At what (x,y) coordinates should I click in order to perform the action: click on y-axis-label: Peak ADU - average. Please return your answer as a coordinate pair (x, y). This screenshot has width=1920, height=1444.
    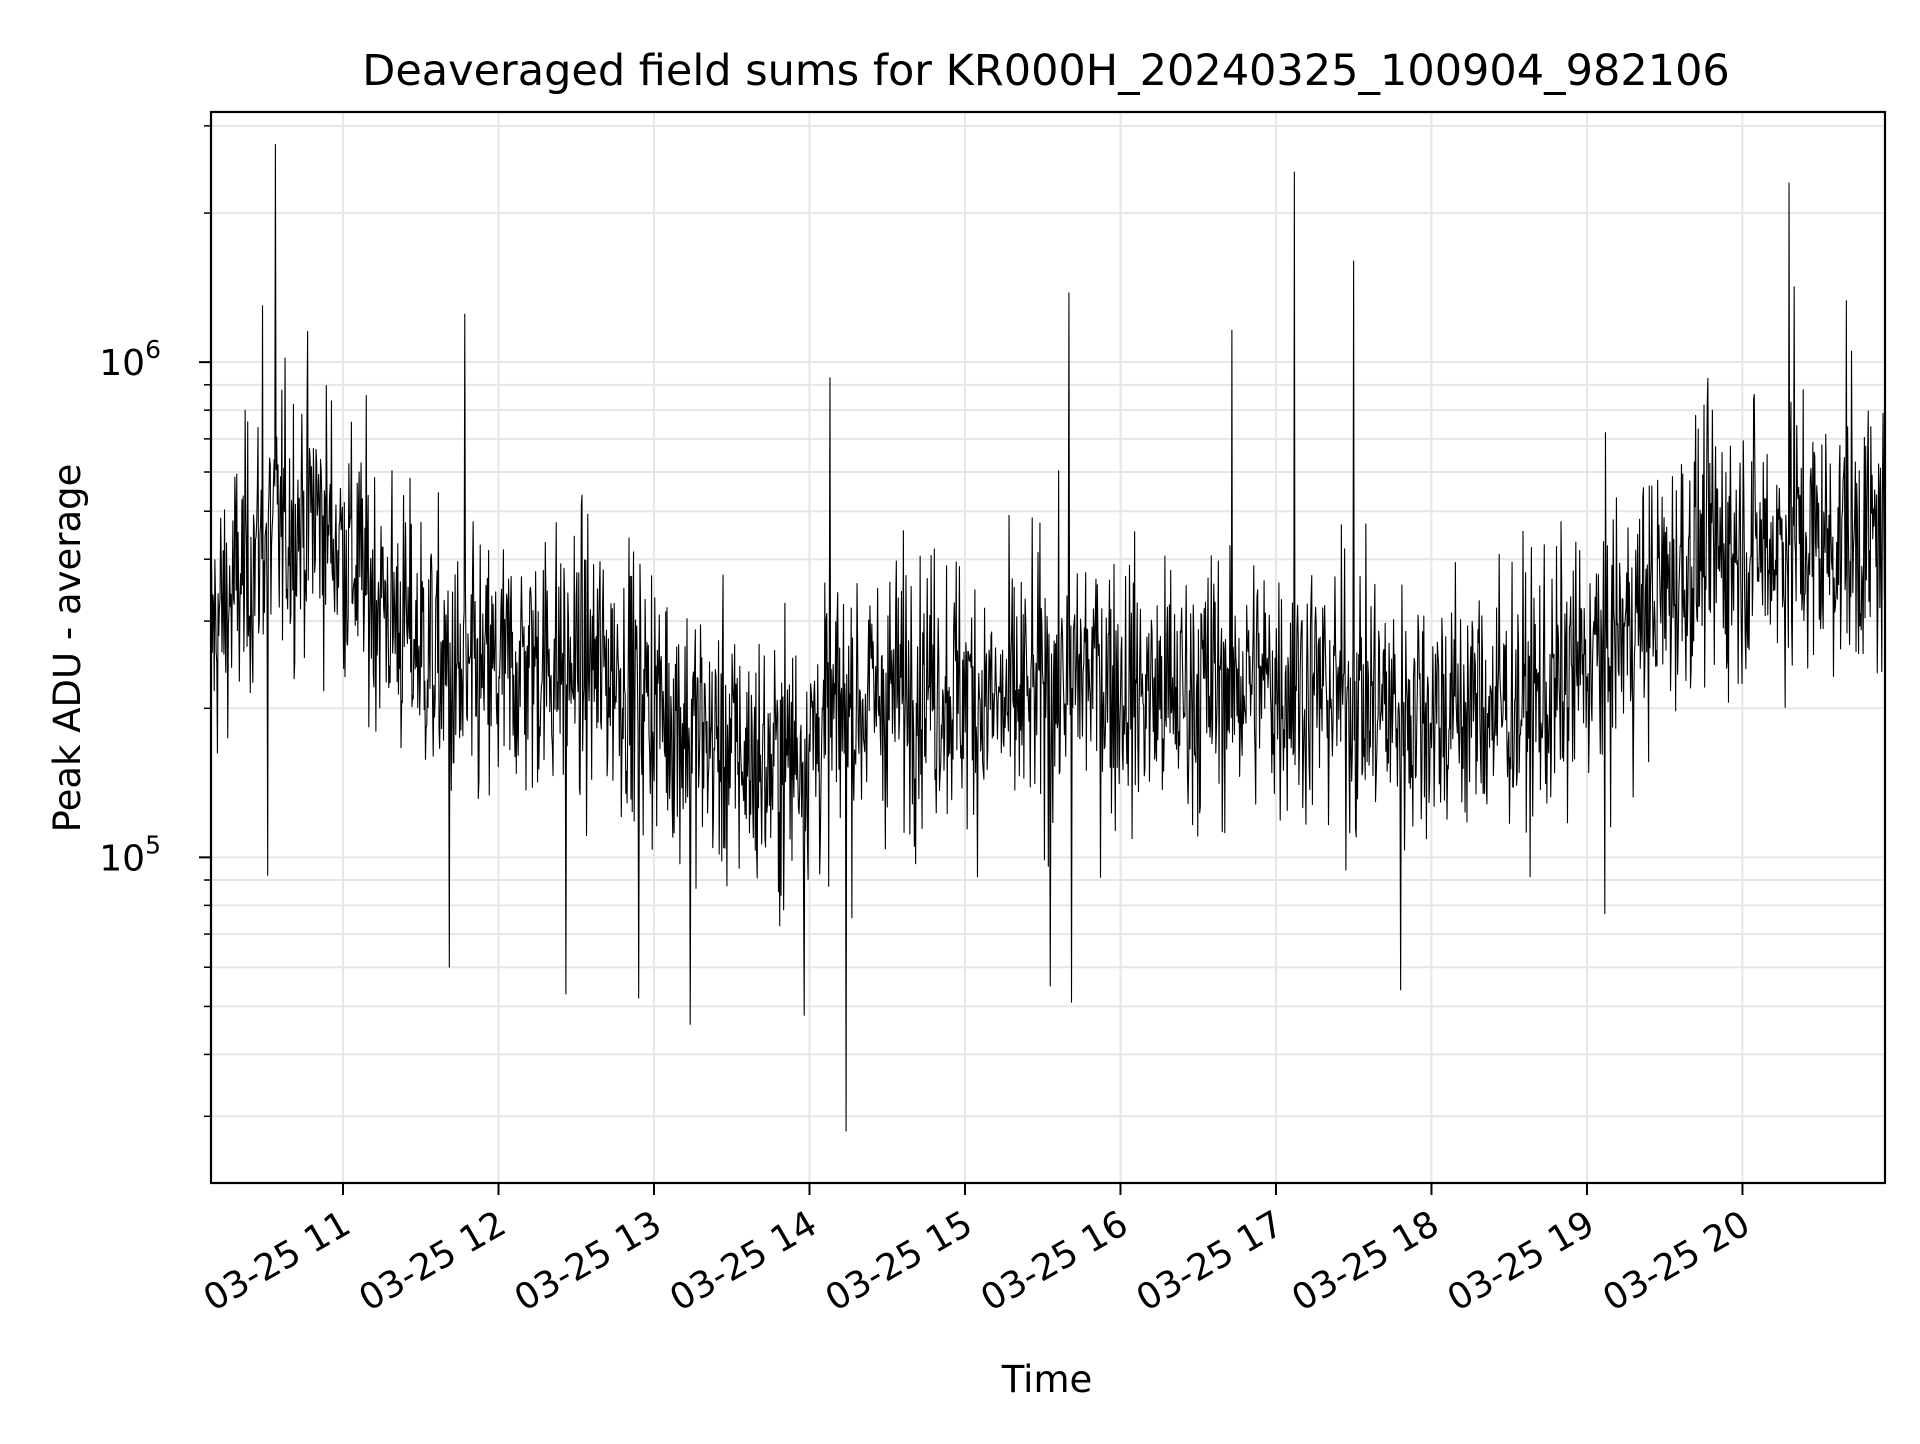
    Looking at the image, I should click on (67, 648).